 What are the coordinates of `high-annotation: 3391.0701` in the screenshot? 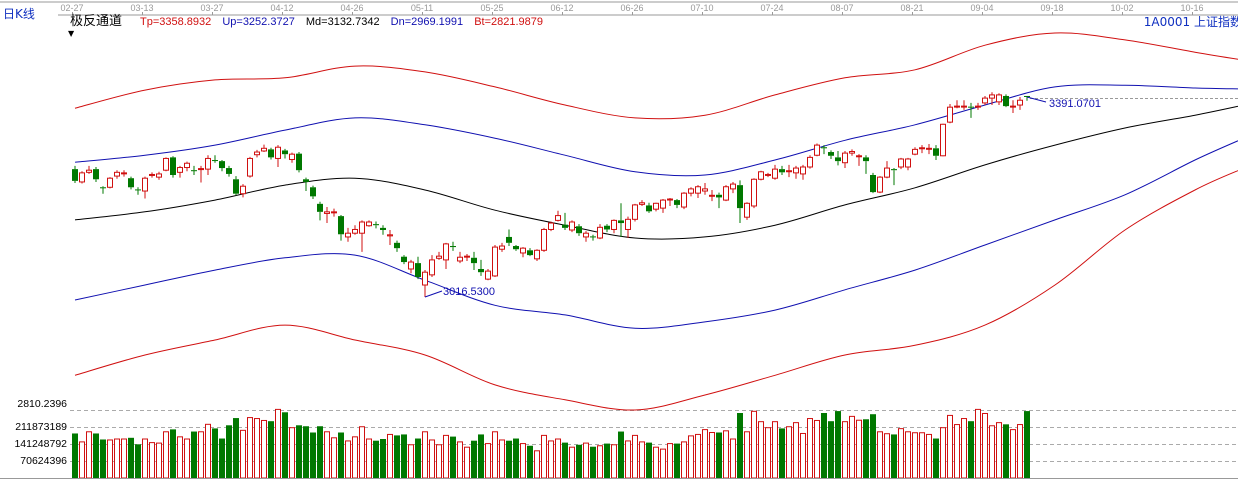 It's located at (1075, 104).